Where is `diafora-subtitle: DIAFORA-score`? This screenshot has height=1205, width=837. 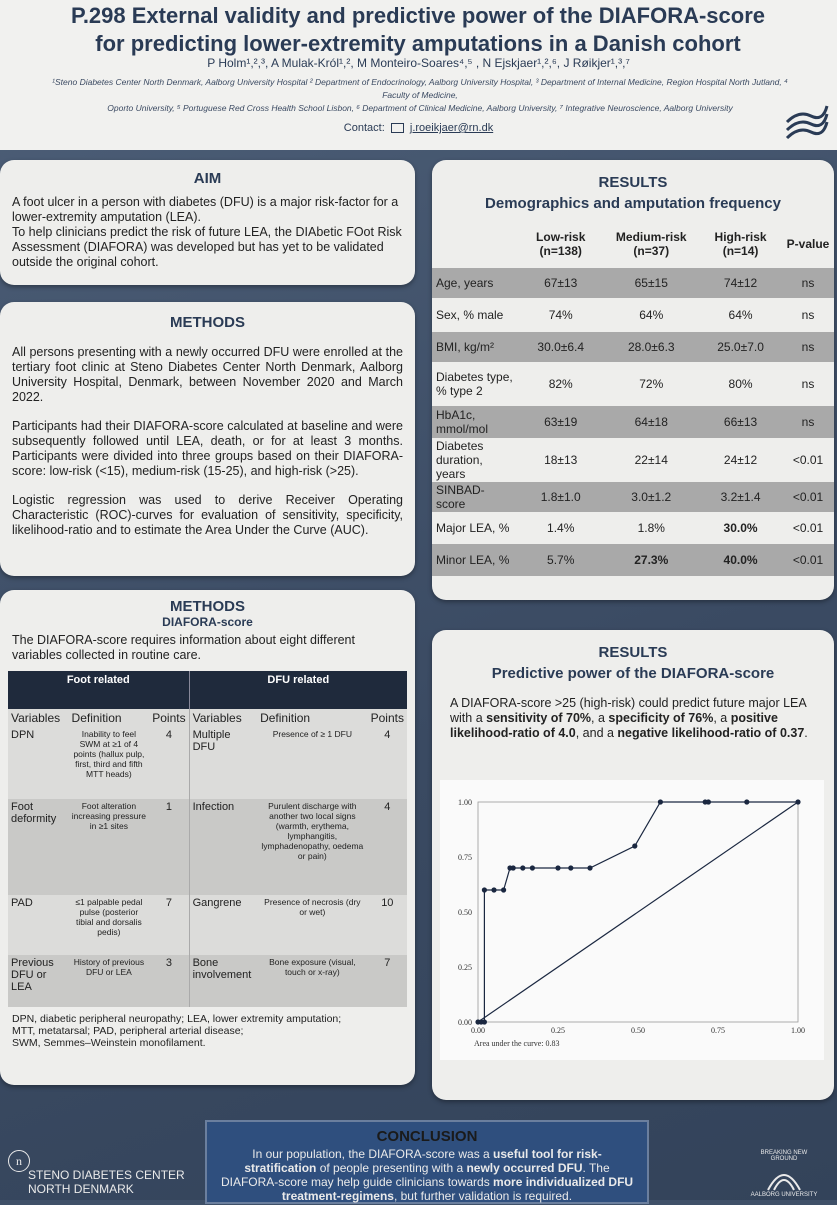 diafora-subtitle: DIAFORA-score is located at coordinates (207, 622).